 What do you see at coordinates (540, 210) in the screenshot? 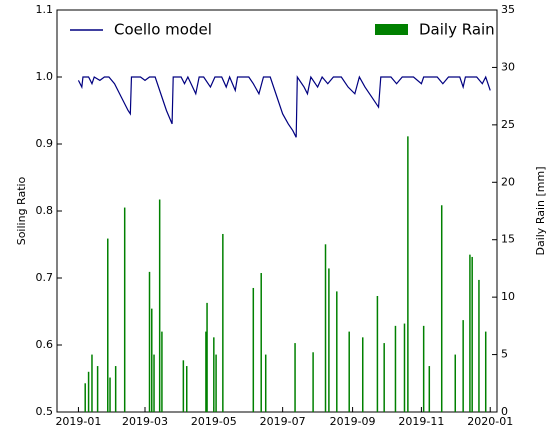
I see `y2-axis-label: Daily Rain [mm]` at bounding box center [540, 210].